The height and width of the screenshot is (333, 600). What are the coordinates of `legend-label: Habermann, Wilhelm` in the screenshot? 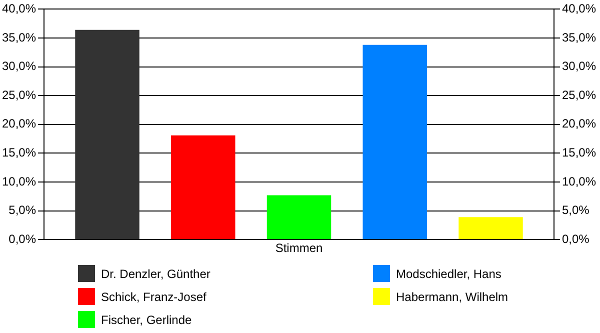 It's located at (452, 297).